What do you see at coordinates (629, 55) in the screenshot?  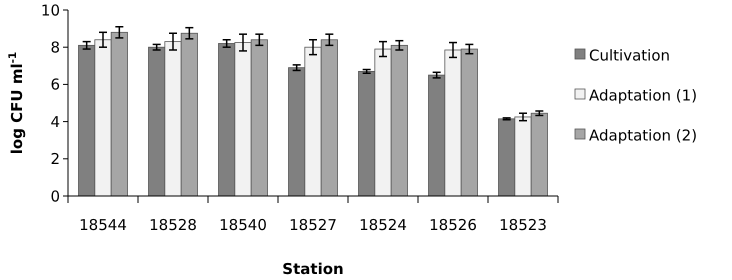 I see `legend-label: Cultivation` at bounding box center [629, 55].